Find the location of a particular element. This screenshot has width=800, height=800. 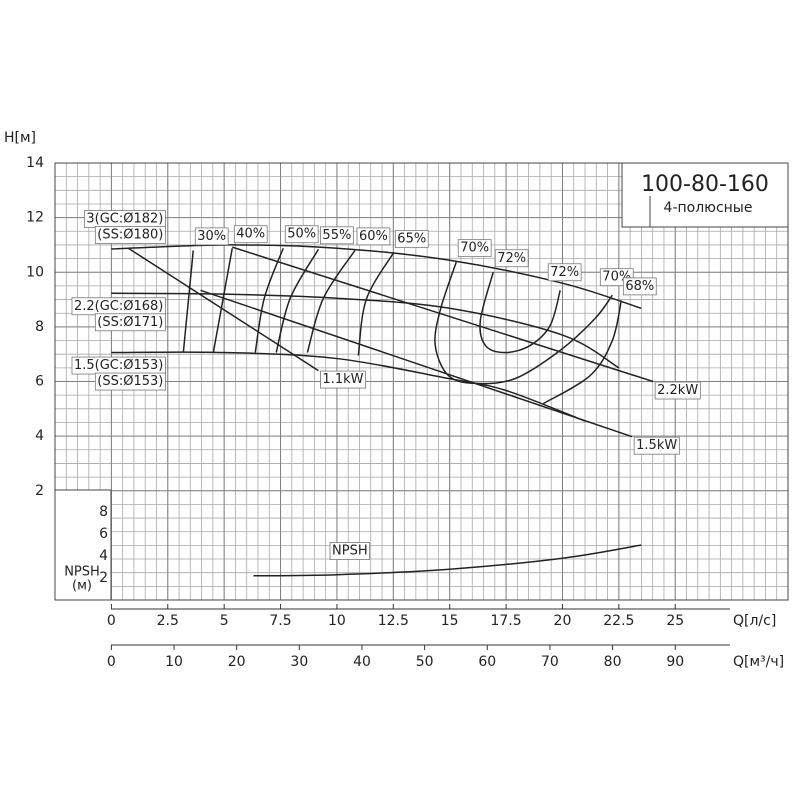

npsh-tick-label: 8 is located at coordinates (103, 512).